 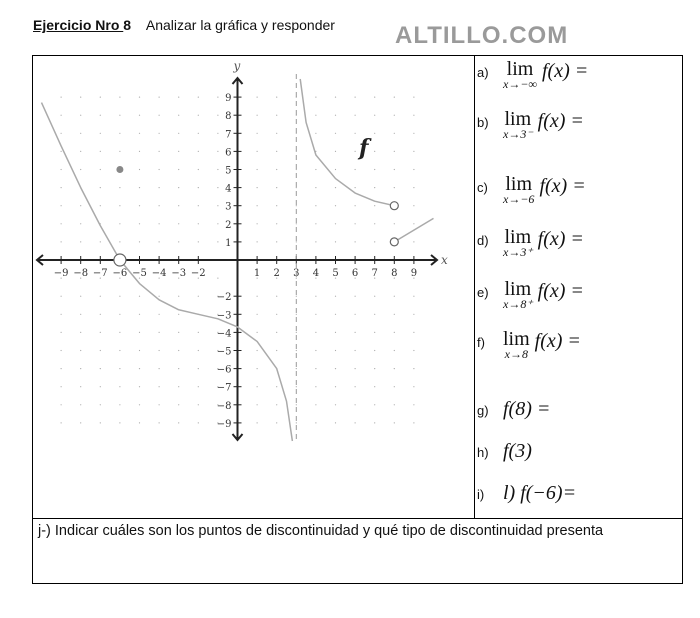 I want to click on limit-operator: lim x→3⁺, so click(x=518, y=242).